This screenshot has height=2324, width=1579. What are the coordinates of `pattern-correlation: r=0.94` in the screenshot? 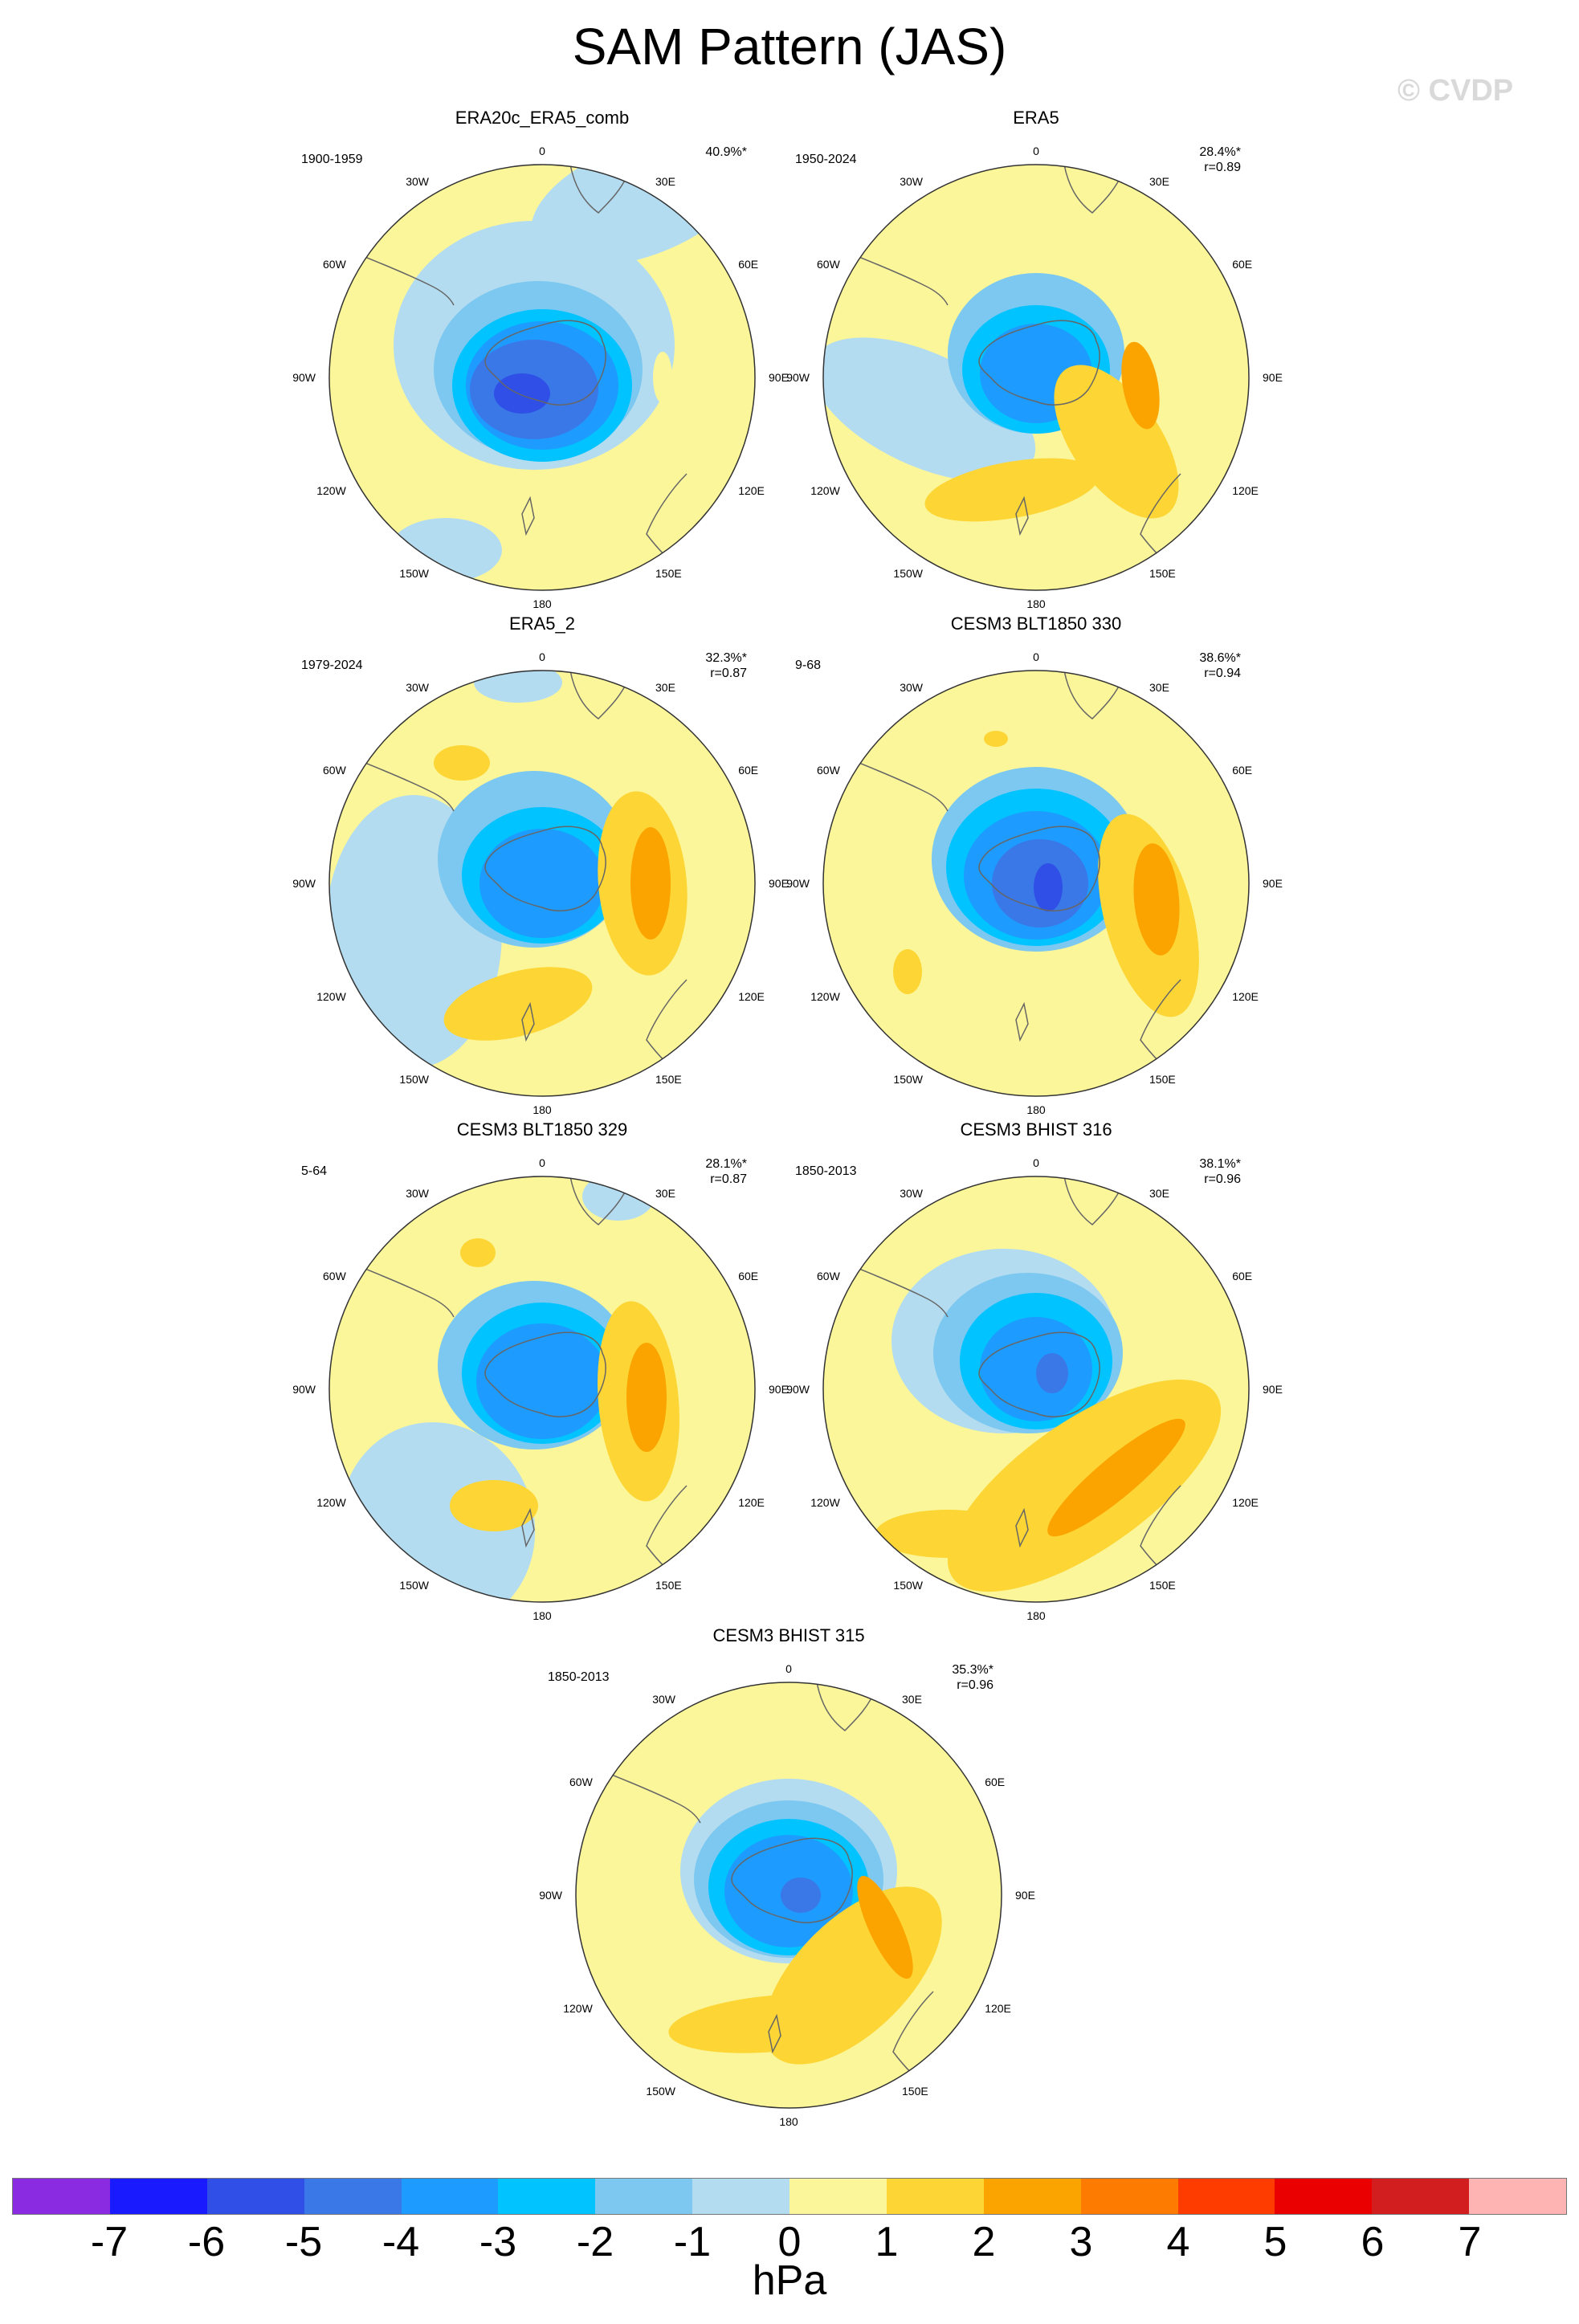 It's located at (1222, 674).